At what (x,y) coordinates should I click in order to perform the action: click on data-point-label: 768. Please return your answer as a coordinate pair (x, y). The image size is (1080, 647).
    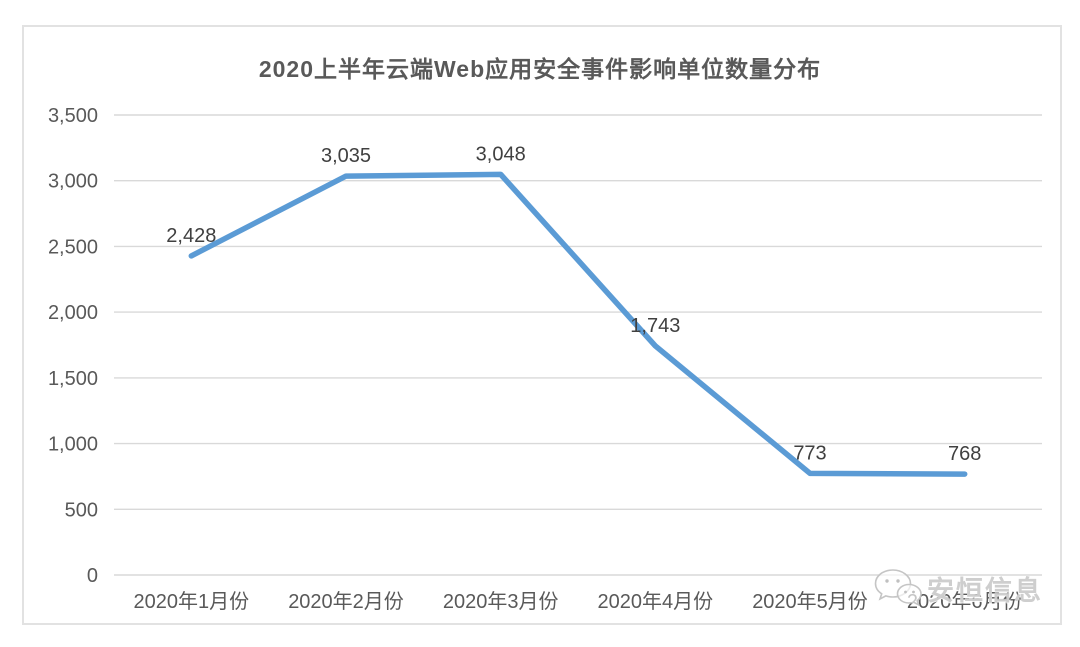
    Looking at the image, I should click on (964, 454).